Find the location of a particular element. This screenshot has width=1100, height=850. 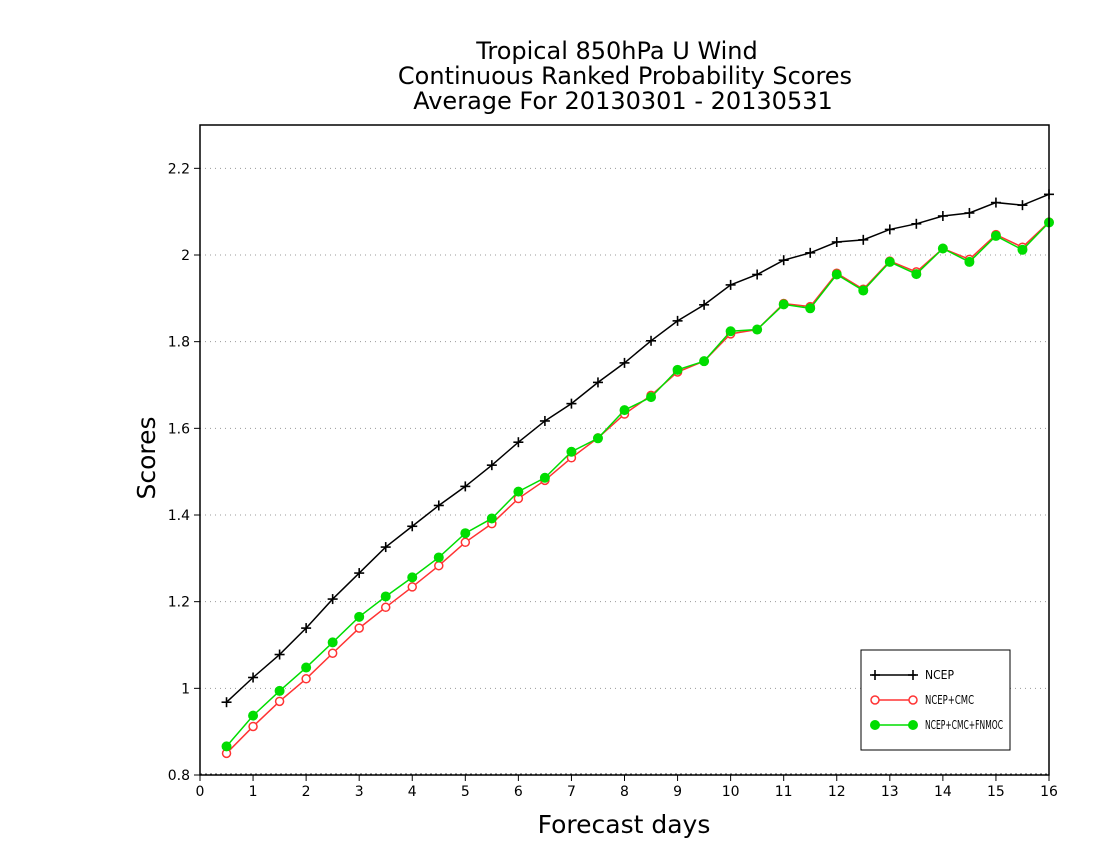

legend: NCEP NCEP+CMC NCEP+CMC+FNMOC is located at coordinates (935, 700).